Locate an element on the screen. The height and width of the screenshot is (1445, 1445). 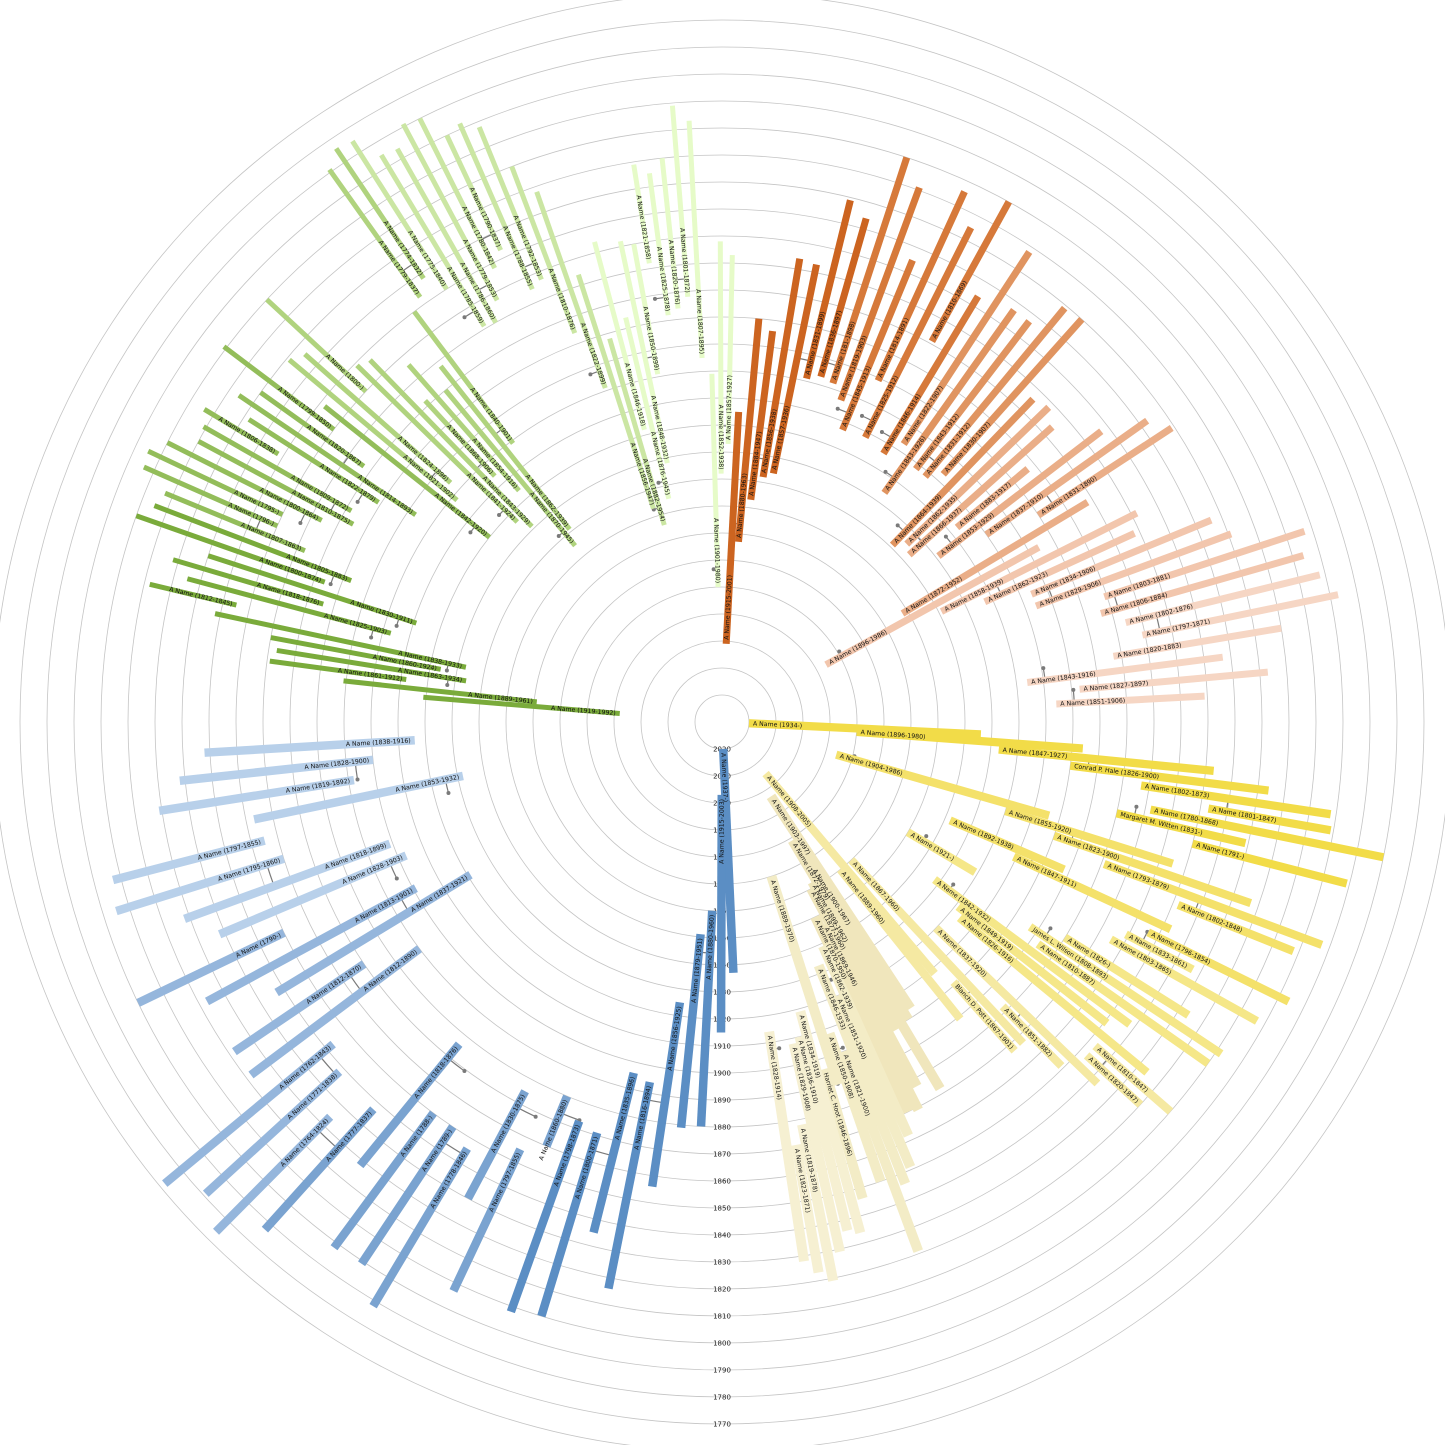
person-label: A Name (1790-) is located at coordinates (258, 946).